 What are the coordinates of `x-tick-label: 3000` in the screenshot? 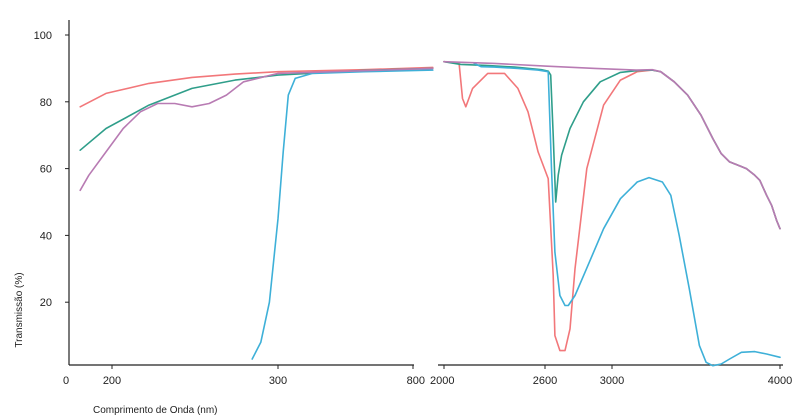 It's located at (612, 381).